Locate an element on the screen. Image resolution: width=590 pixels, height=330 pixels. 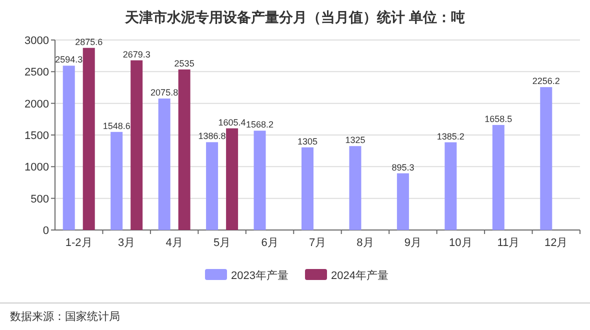
x-tick-label: 4月 is located at coordinates (174, 243).